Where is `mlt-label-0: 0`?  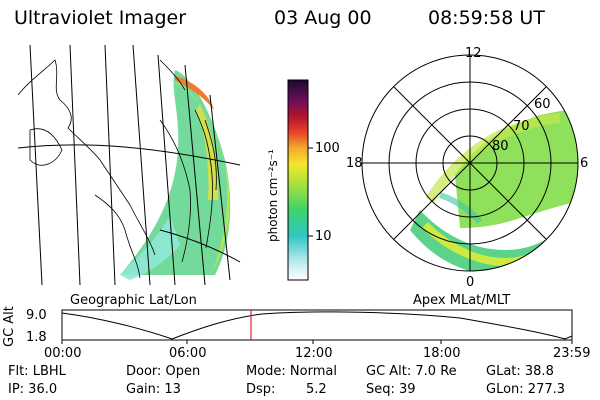 mlt-label-0: 0 is located at coordinates (470, 282).